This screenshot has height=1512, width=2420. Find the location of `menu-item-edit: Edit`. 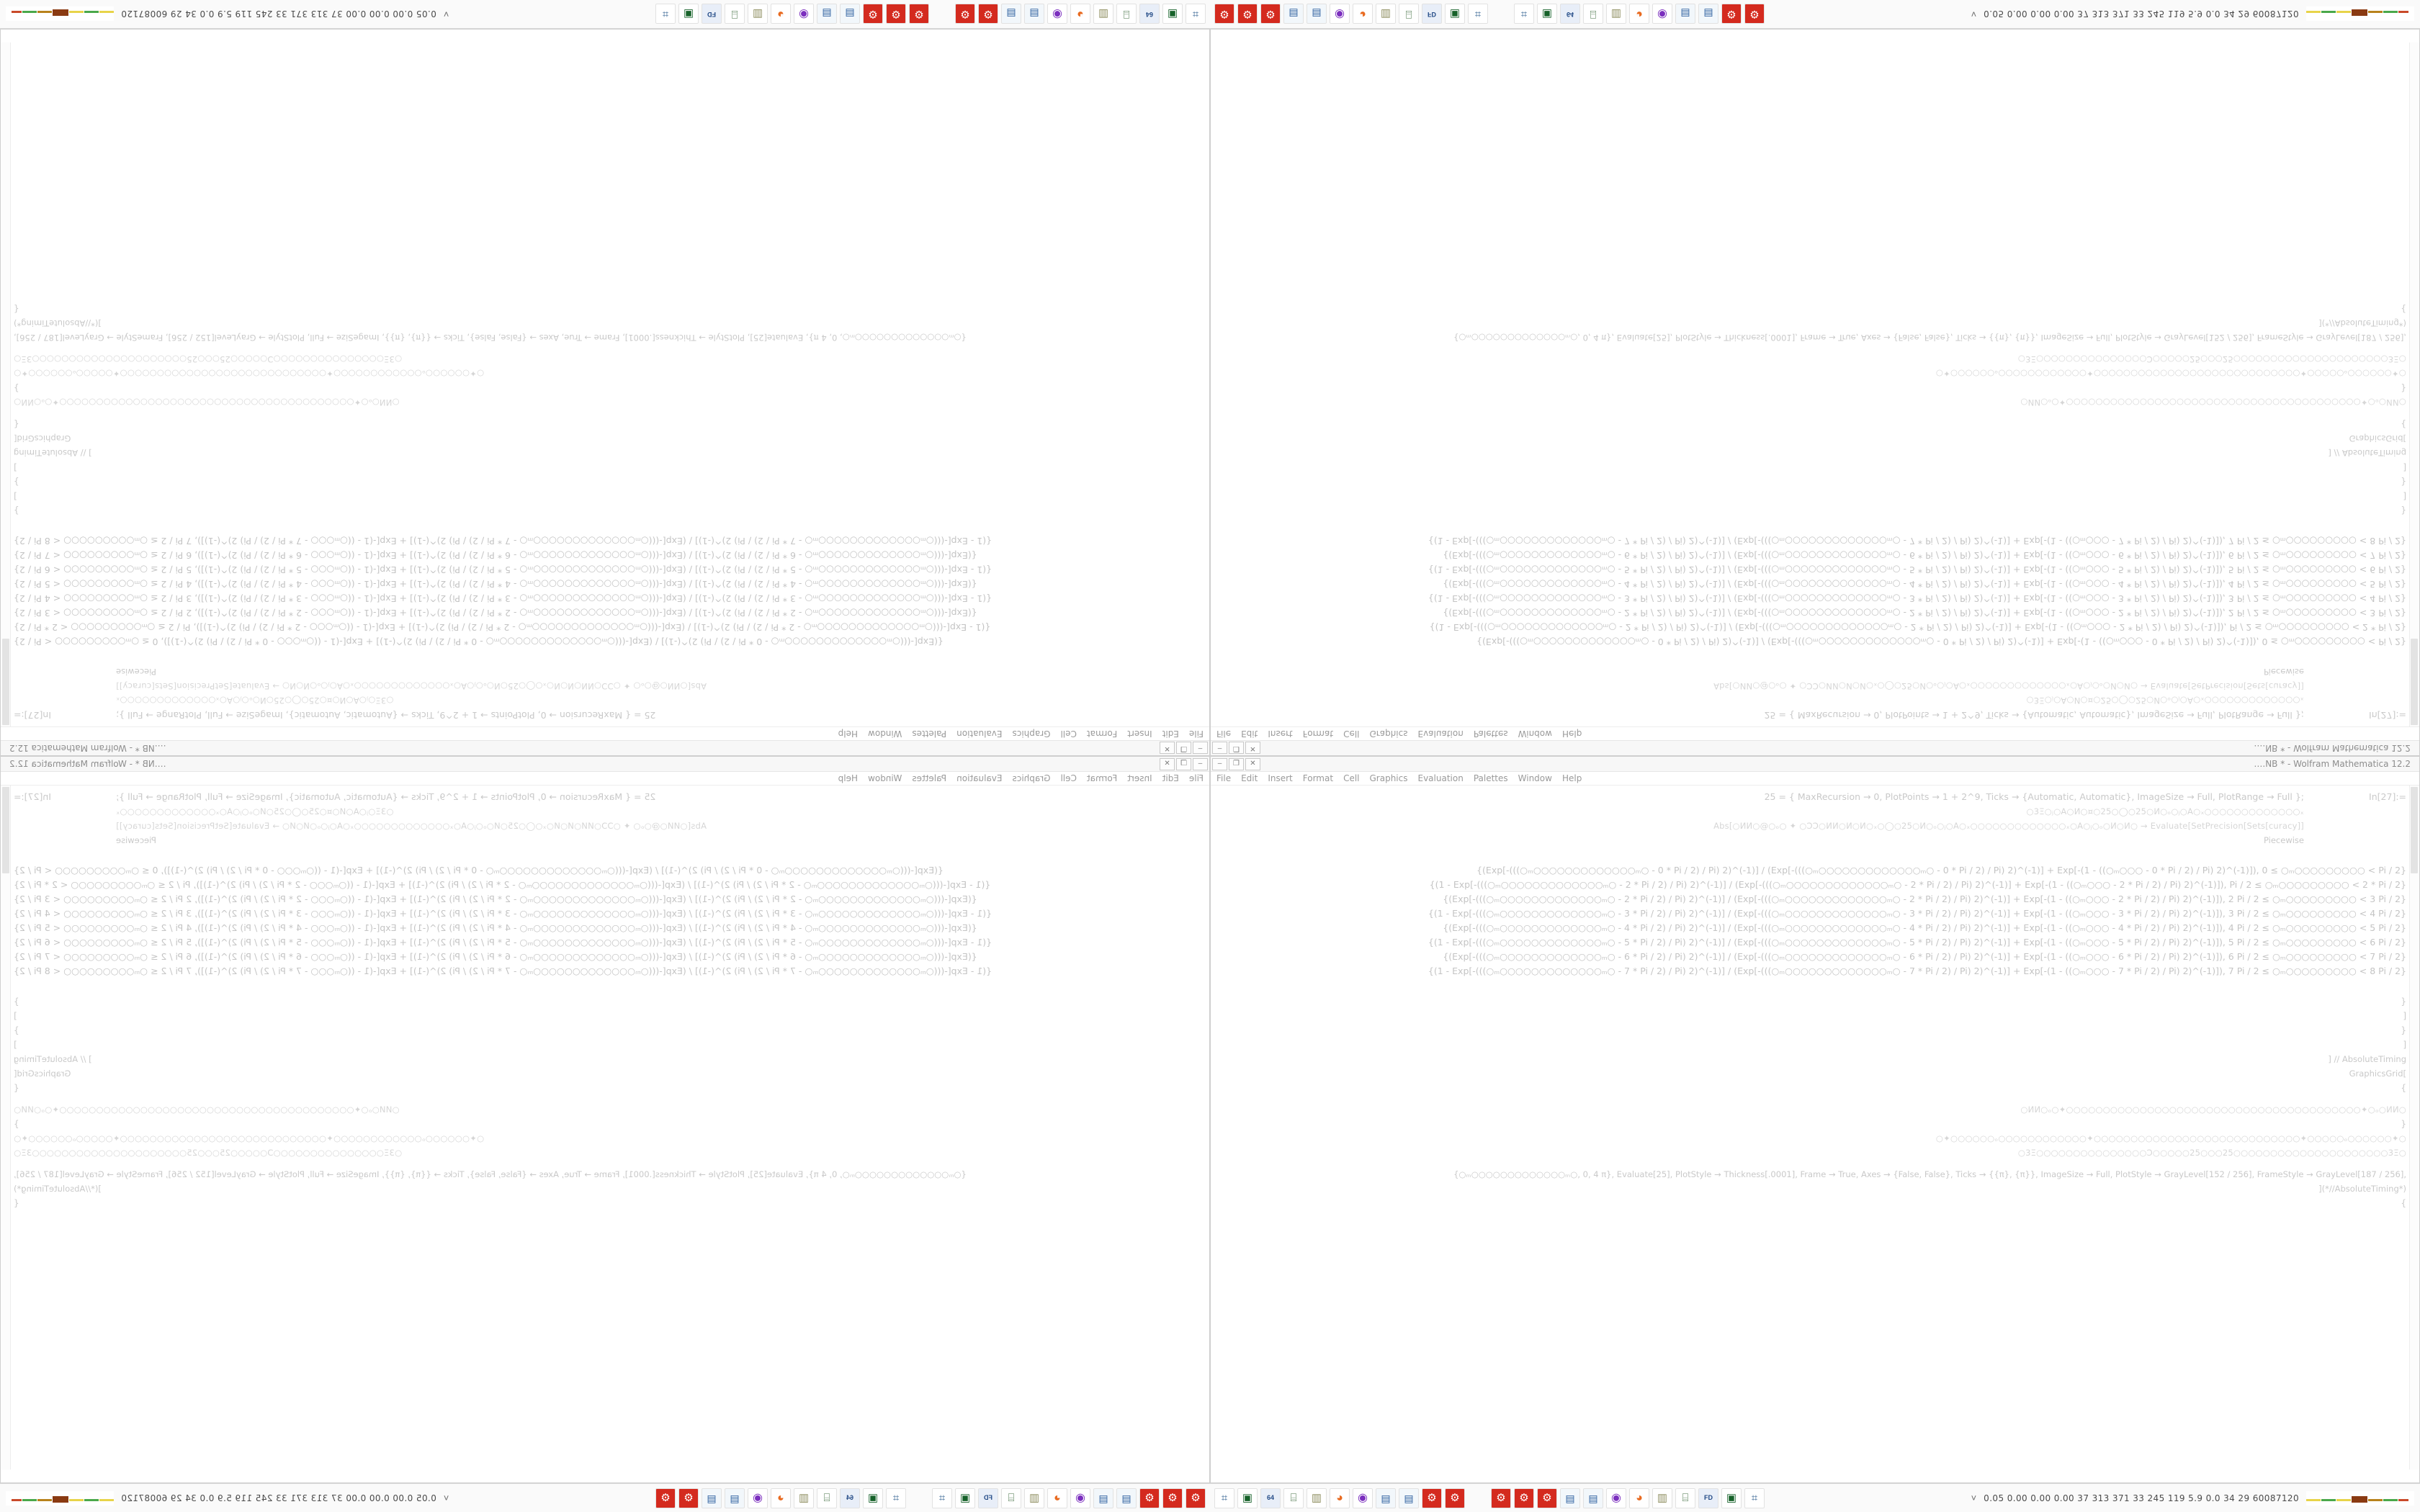

menu-item-edit: Edit is located at coordinates (1249, 734).